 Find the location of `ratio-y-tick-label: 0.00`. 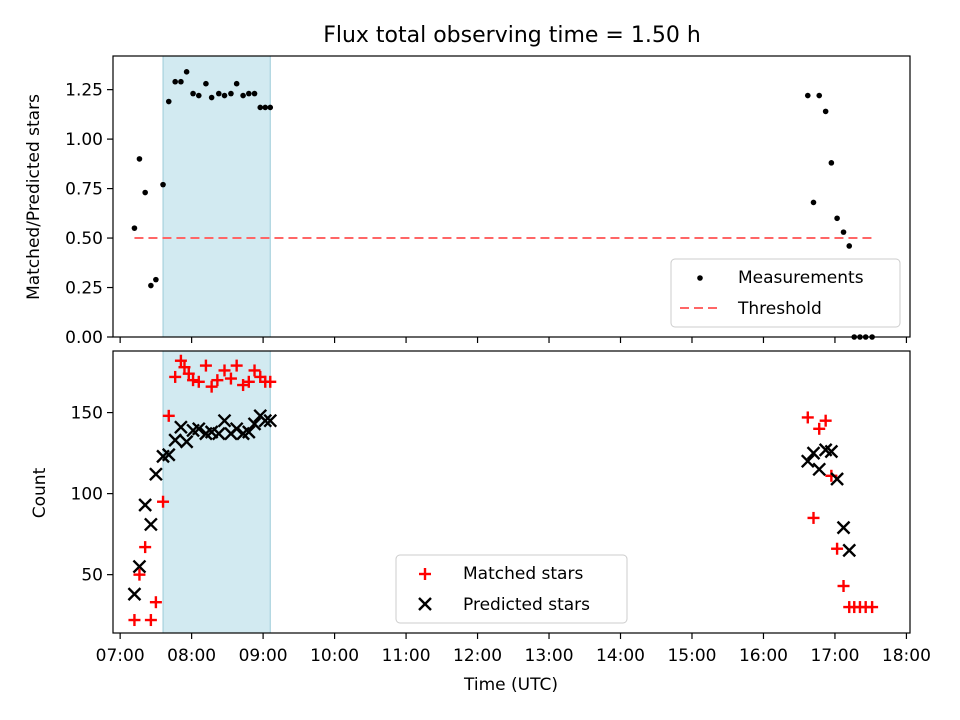

ratio-y-tick-label: 0.00 is located at coordinates (84, 338).